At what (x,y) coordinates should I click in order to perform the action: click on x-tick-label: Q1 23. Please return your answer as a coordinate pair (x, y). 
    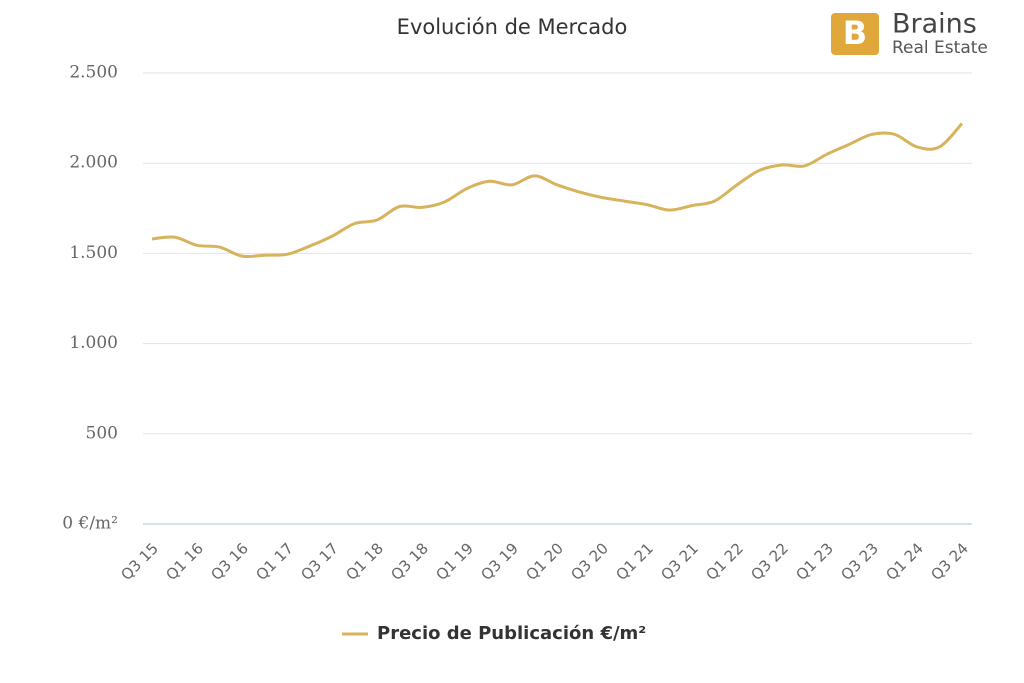
    Looking at the image, I should click on (814, 561).